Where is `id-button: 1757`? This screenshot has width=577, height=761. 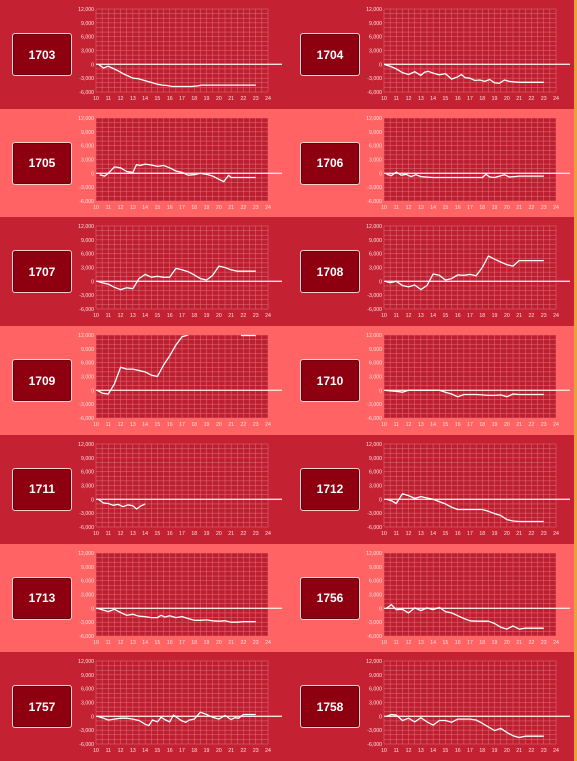 id-button: 1757 is located at coordinates (42, 707).